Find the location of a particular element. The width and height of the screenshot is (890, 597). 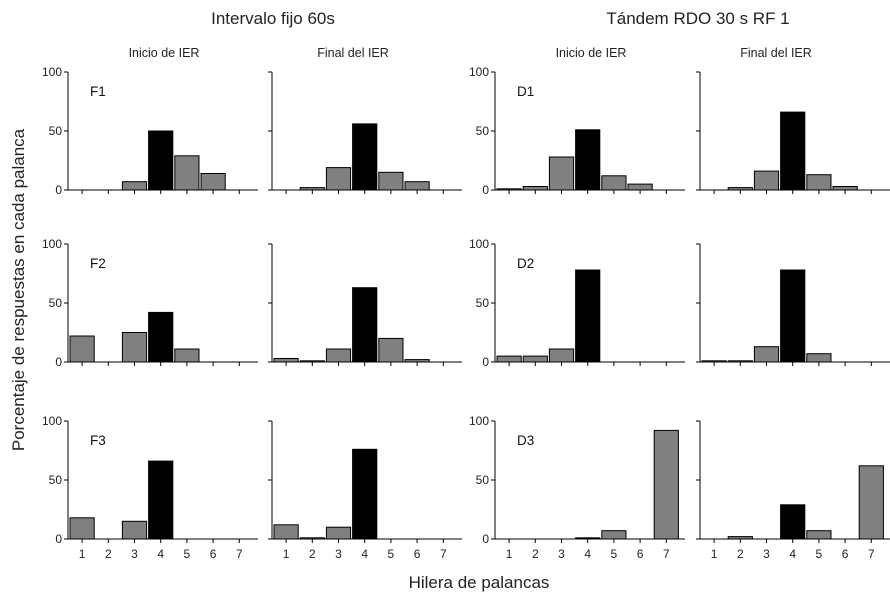

panel-id-F2: F2 is located at coordinates (98, 263).